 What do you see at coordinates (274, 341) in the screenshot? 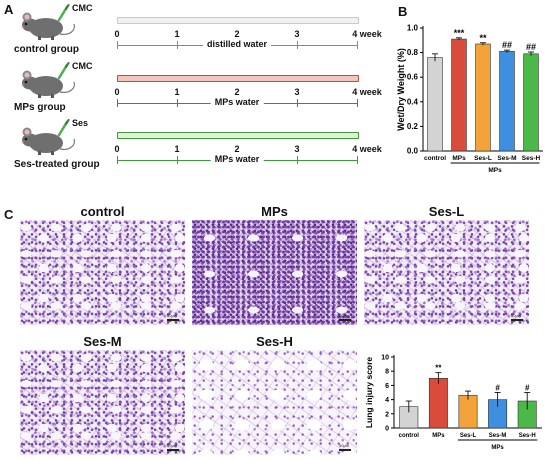
I see `micrograph-title: Ses-H` at bounding box center [274, 341].